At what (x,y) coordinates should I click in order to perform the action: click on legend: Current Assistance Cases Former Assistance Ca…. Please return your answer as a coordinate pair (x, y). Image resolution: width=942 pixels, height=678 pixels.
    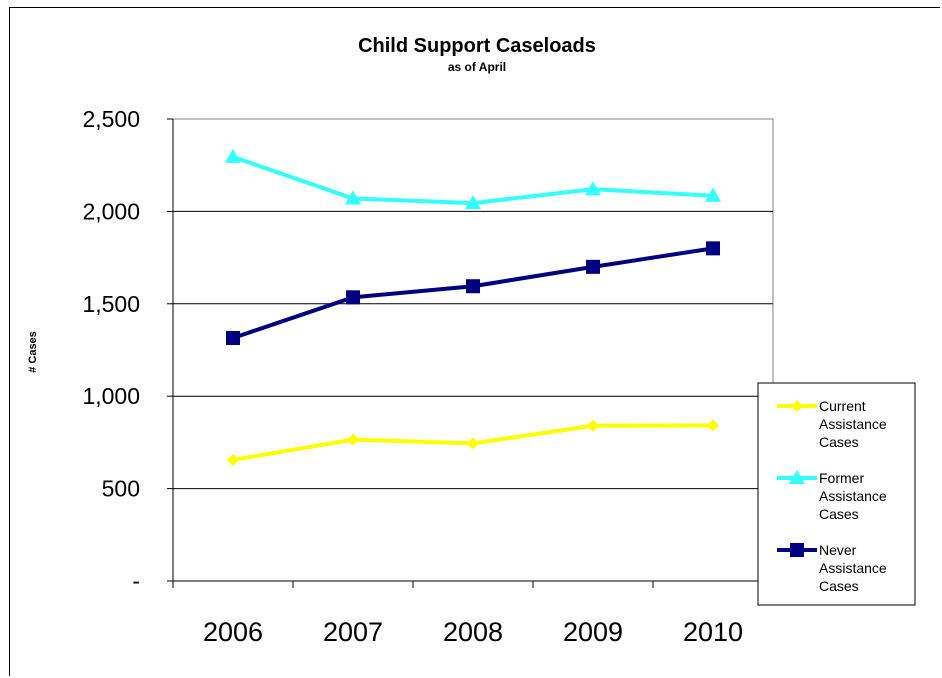
    Looking at the image, I should click on (832, 496).